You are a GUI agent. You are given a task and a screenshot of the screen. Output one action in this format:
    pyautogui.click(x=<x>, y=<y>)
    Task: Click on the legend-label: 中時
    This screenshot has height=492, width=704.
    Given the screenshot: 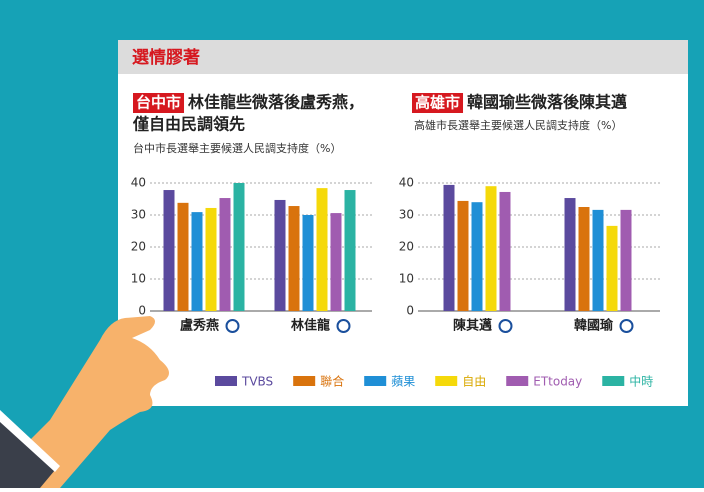 What is the action you would take?
    pyautogui.click(x=641, y=381)
    